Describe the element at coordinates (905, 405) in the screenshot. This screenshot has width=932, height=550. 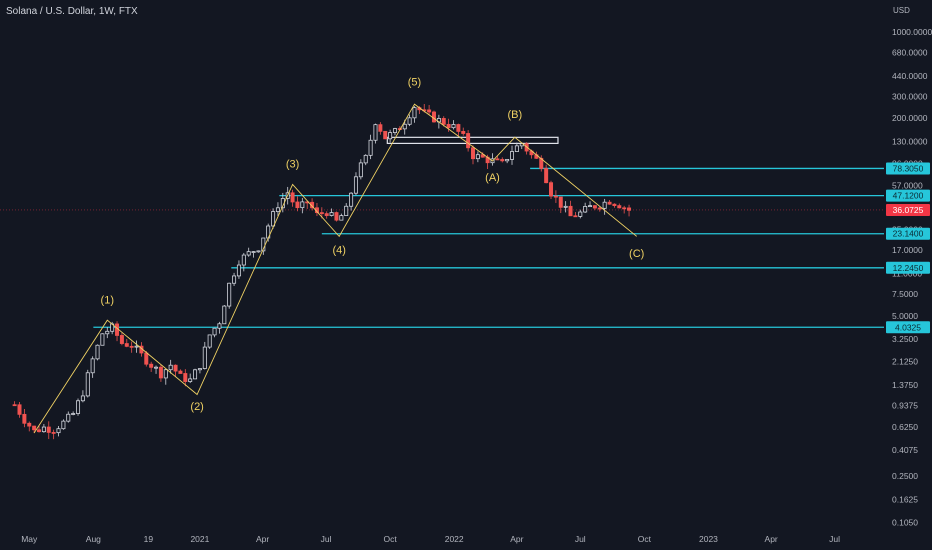
I see `y-tick-label: 0.9375` at that location.